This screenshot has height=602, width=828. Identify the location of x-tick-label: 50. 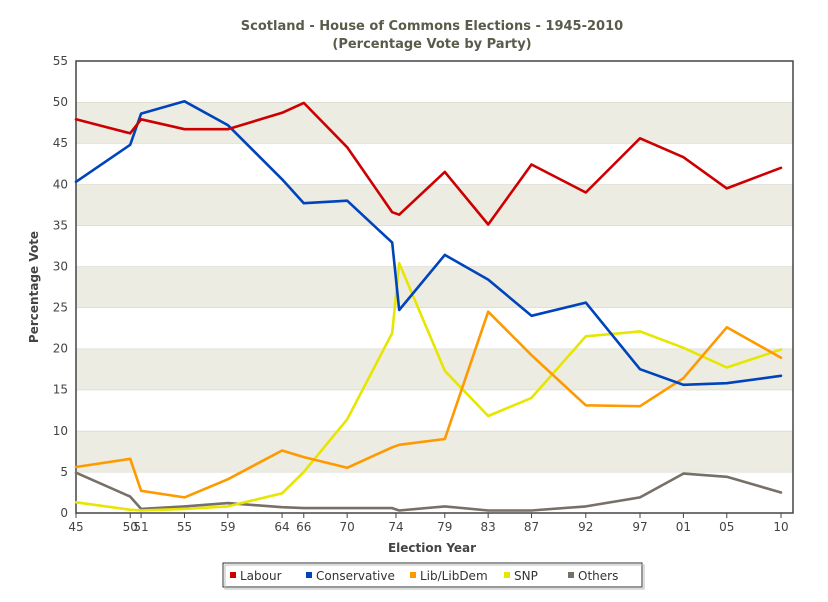
(130, 527).